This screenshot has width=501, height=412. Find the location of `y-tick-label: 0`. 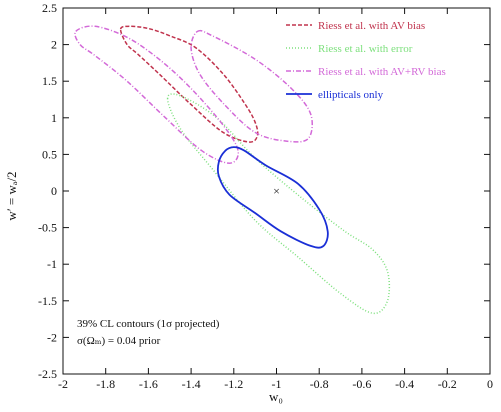

y-tick-label: 0 is located at coordinates (54, 191).